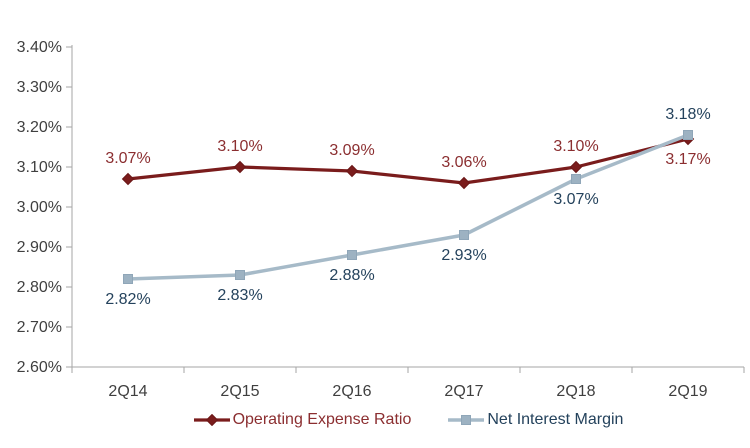  Describe the element at coordinates (239, 295) in the screenshot. I see `data-label: 2.83%` at that location.